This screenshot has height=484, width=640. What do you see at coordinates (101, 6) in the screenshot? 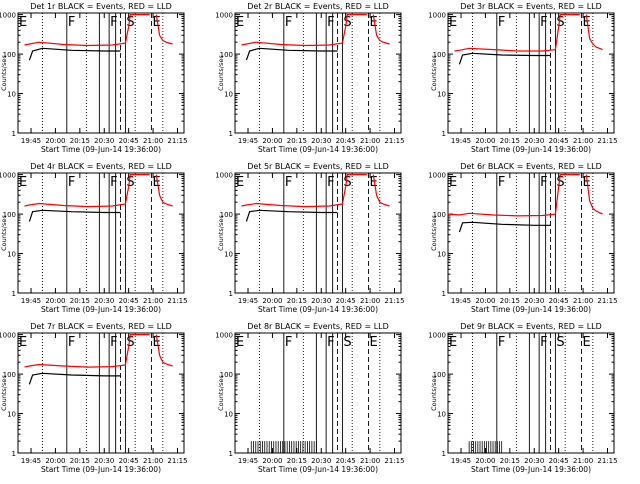
I see `panel-title: Det 1r BLACK = Events, RED = LLD` at bounding box center [101, 6].